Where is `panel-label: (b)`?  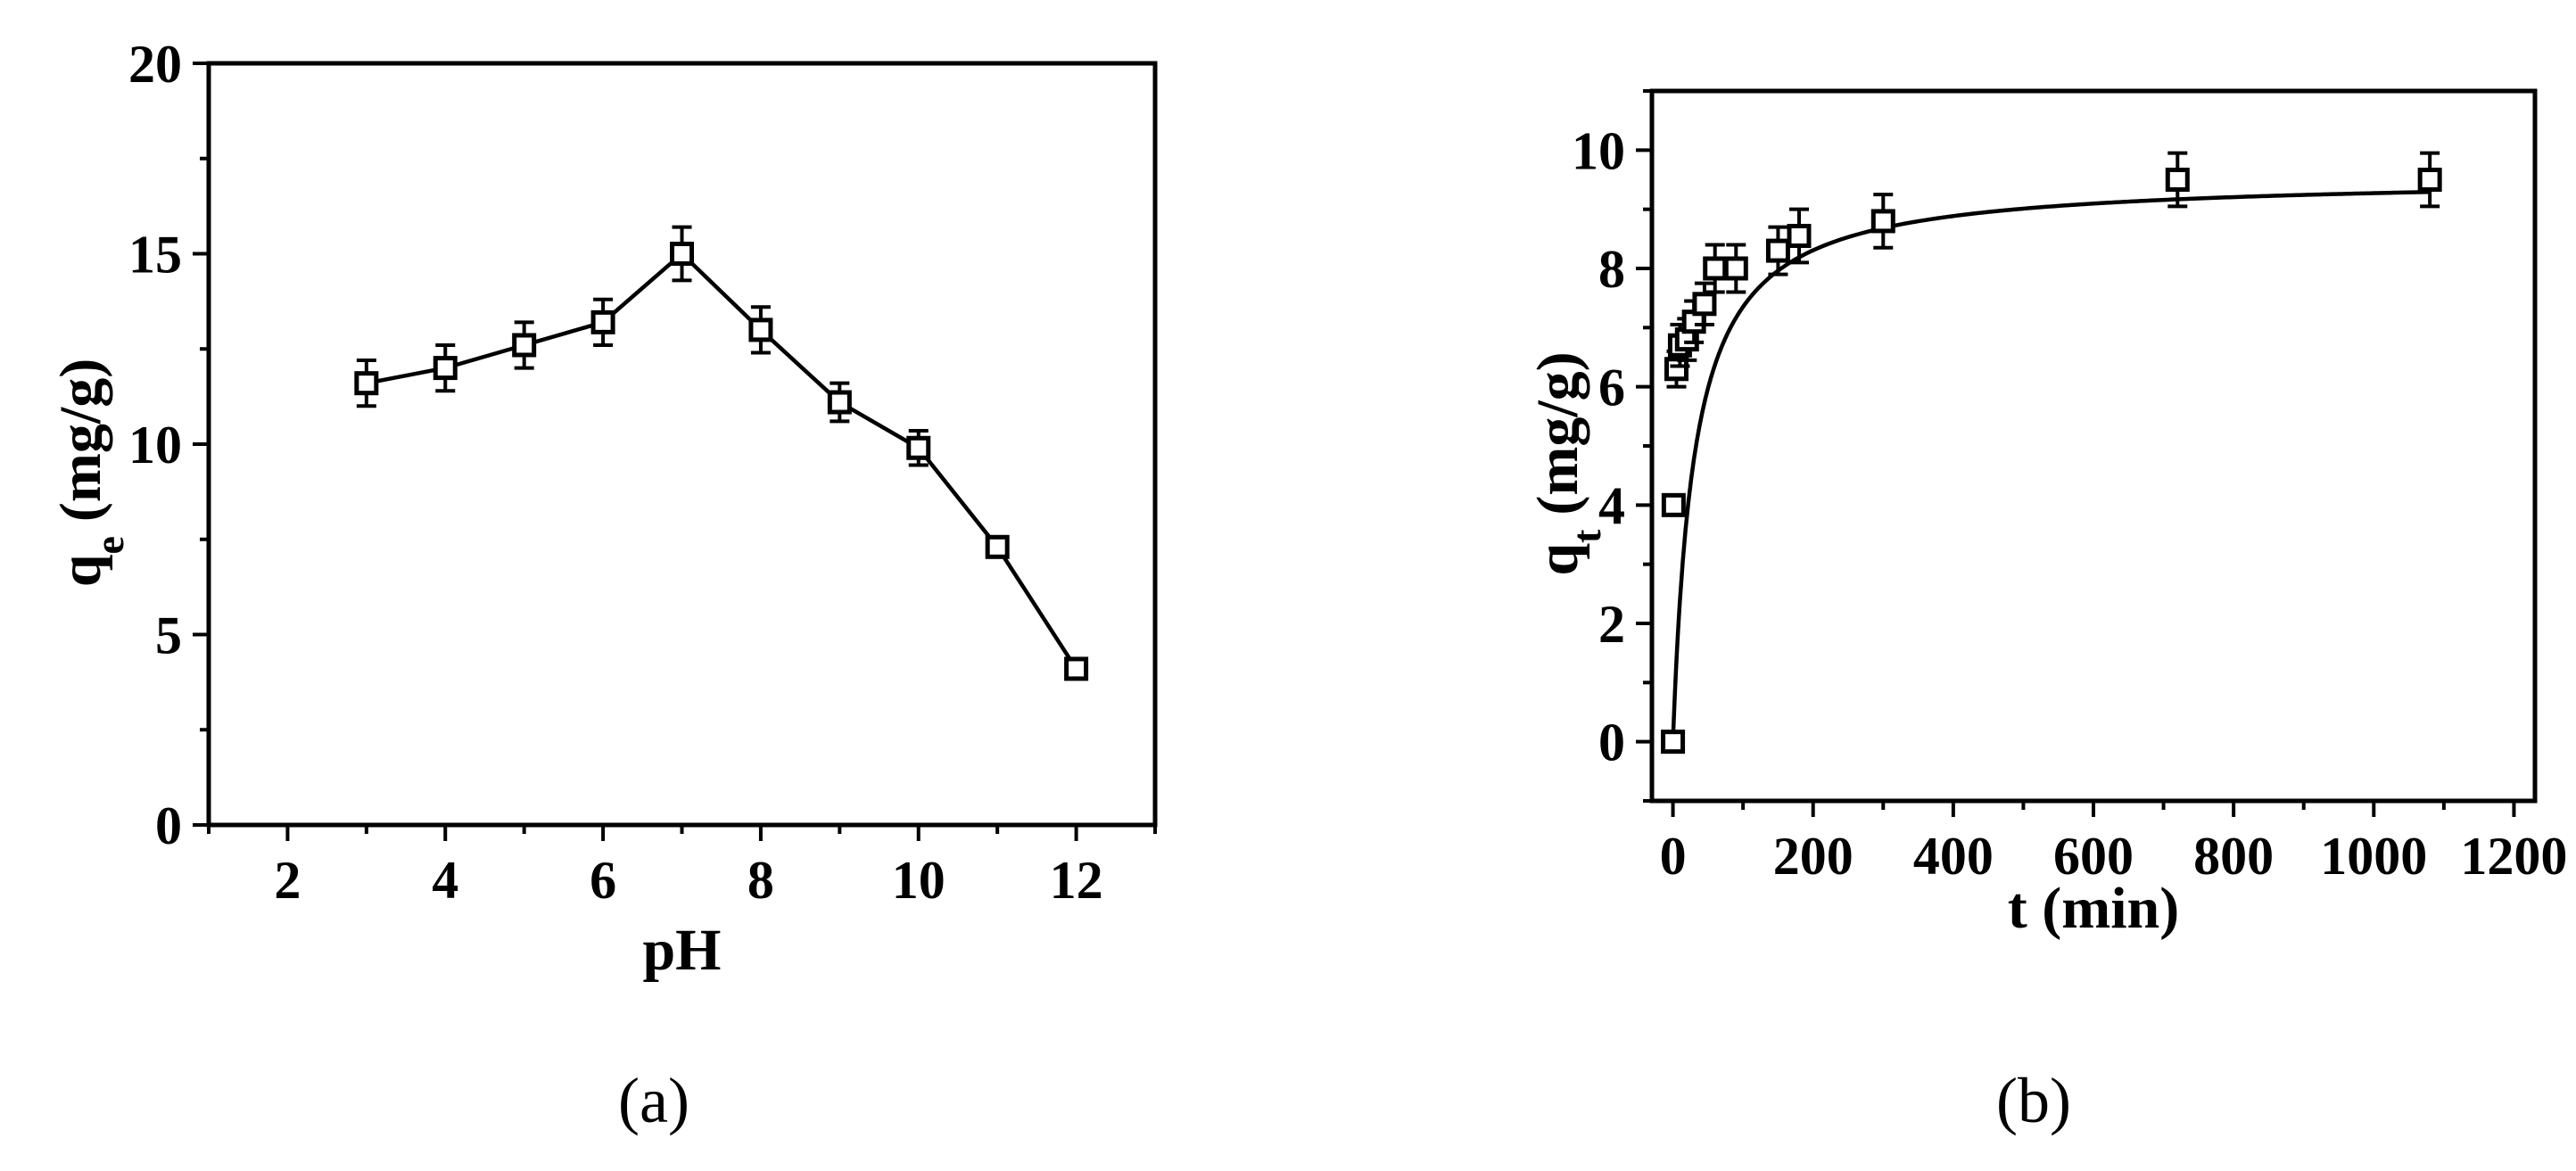
panel-label: (b) is located at coordinates (2033, 1100).